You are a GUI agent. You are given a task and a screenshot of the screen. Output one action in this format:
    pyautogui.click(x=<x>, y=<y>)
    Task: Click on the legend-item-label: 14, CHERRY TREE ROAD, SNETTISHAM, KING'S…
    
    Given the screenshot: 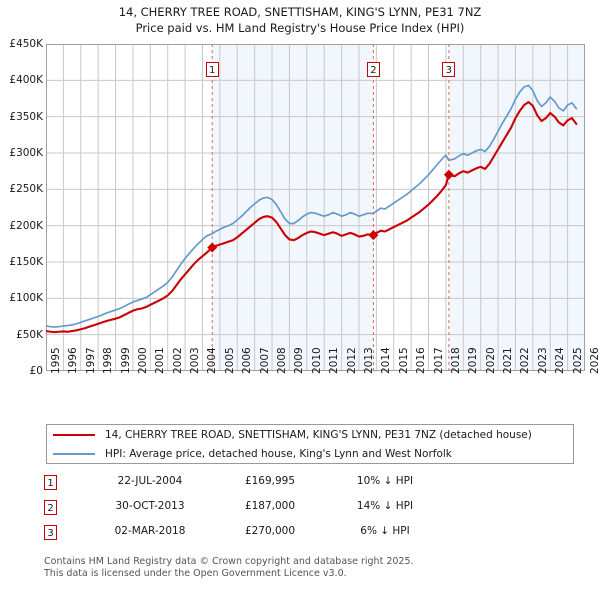 What is the action you would take?
    pyautogui.click(x=318, y=434)
    